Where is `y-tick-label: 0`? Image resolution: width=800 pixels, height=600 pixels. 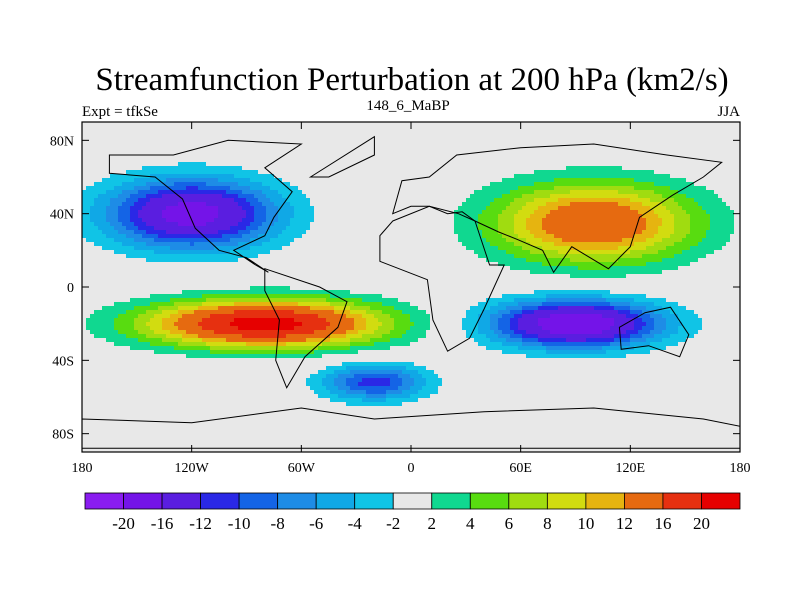 y-tick-label: 0 is located at coordinates (70, 288).